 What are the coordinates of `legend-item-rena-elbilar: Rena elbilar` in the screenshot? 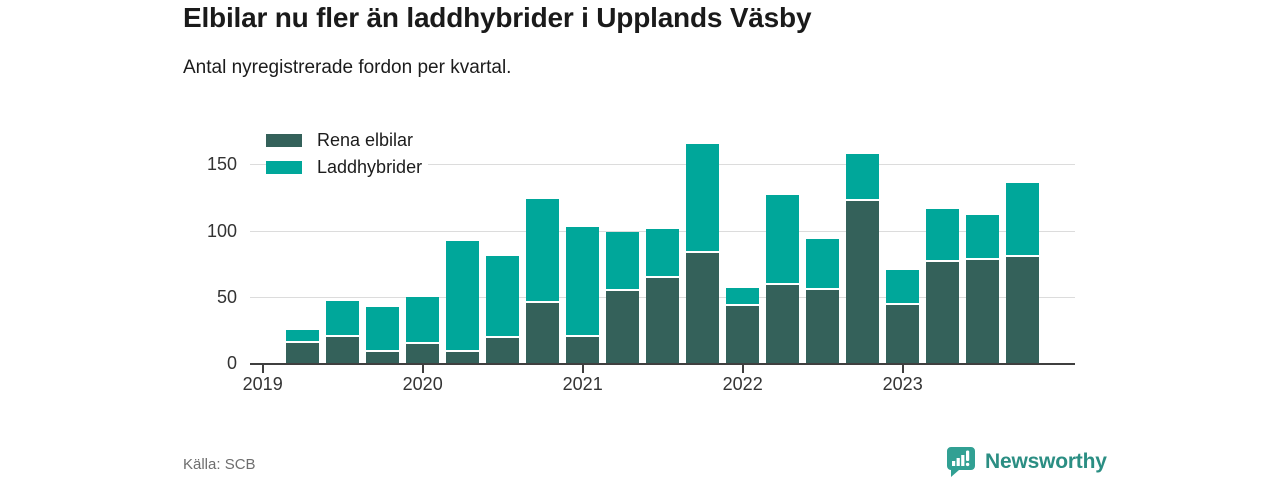 It's located at (347, 140).